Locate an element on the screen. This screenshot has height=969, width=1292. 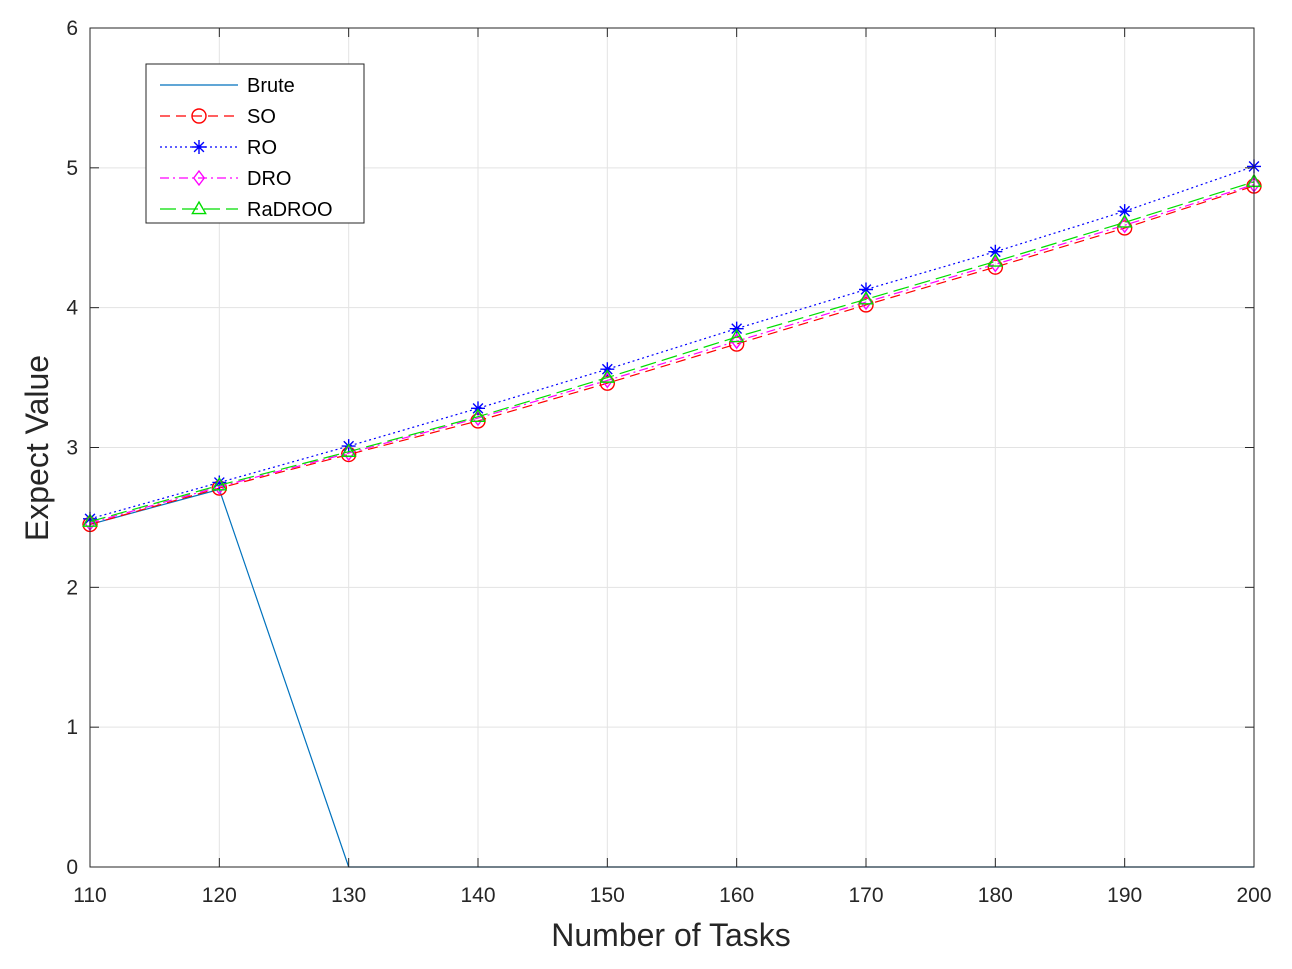
legend-entry: RO is located at coordinates (218, 148).